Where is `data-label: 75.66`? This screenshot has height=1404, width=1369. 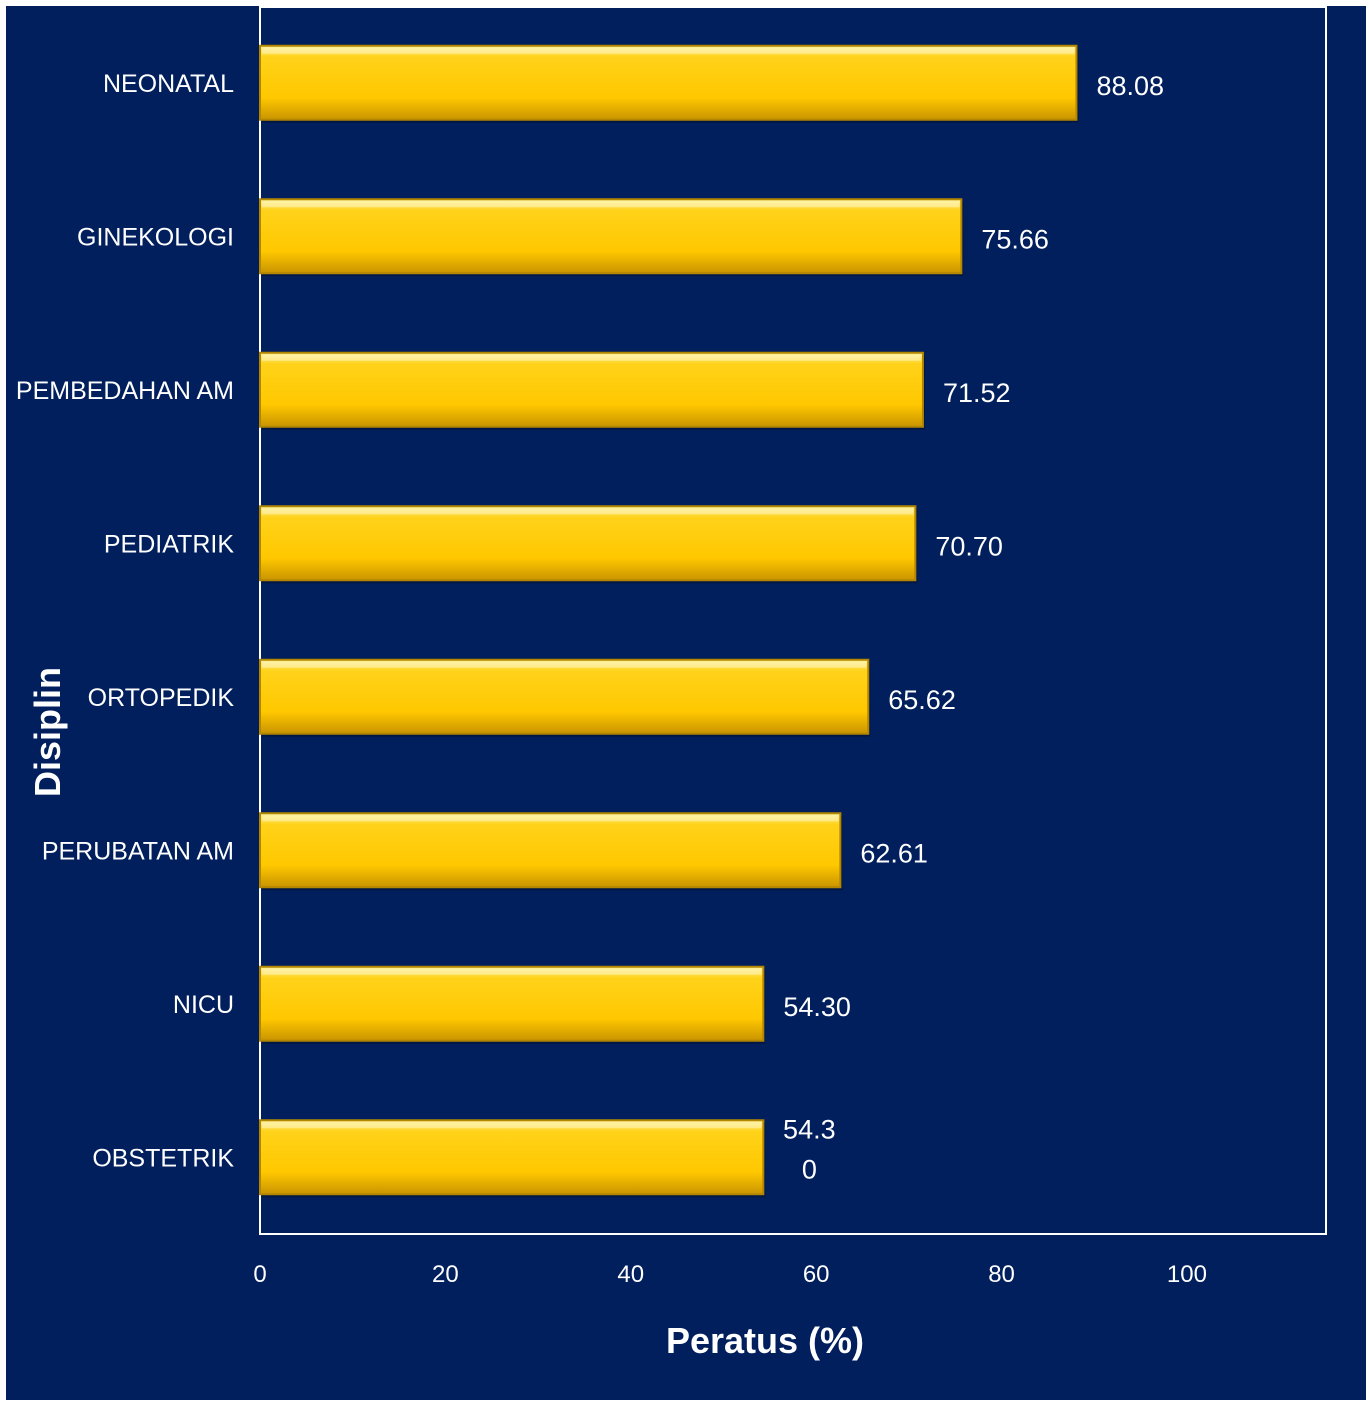
data-label: 75.66 is located at coordinates (1015, 239).